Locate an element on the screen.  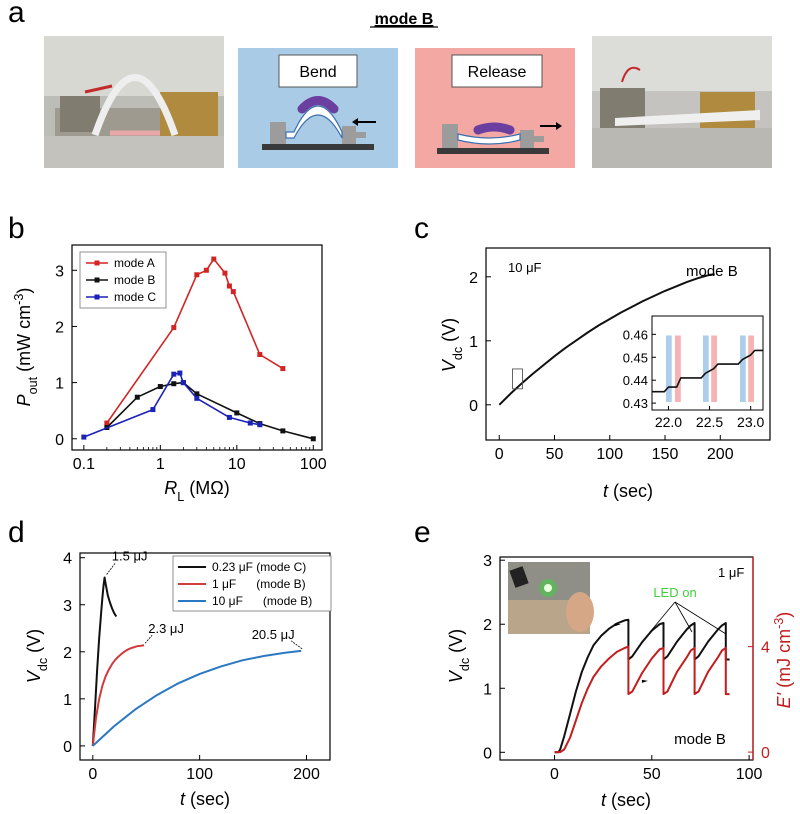
bend-schematic: Bend is located at coordinates (318, 108).